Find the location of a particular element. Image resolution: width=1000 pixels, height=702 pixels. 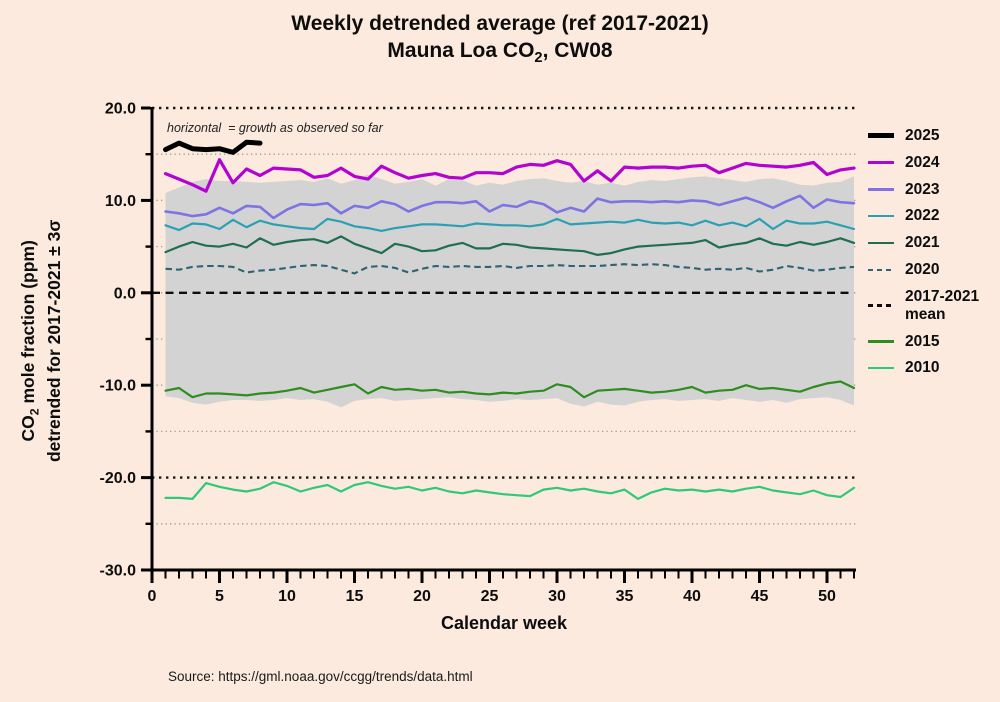

legend-label-2010: 2010 is located at coordinates (922, 368).